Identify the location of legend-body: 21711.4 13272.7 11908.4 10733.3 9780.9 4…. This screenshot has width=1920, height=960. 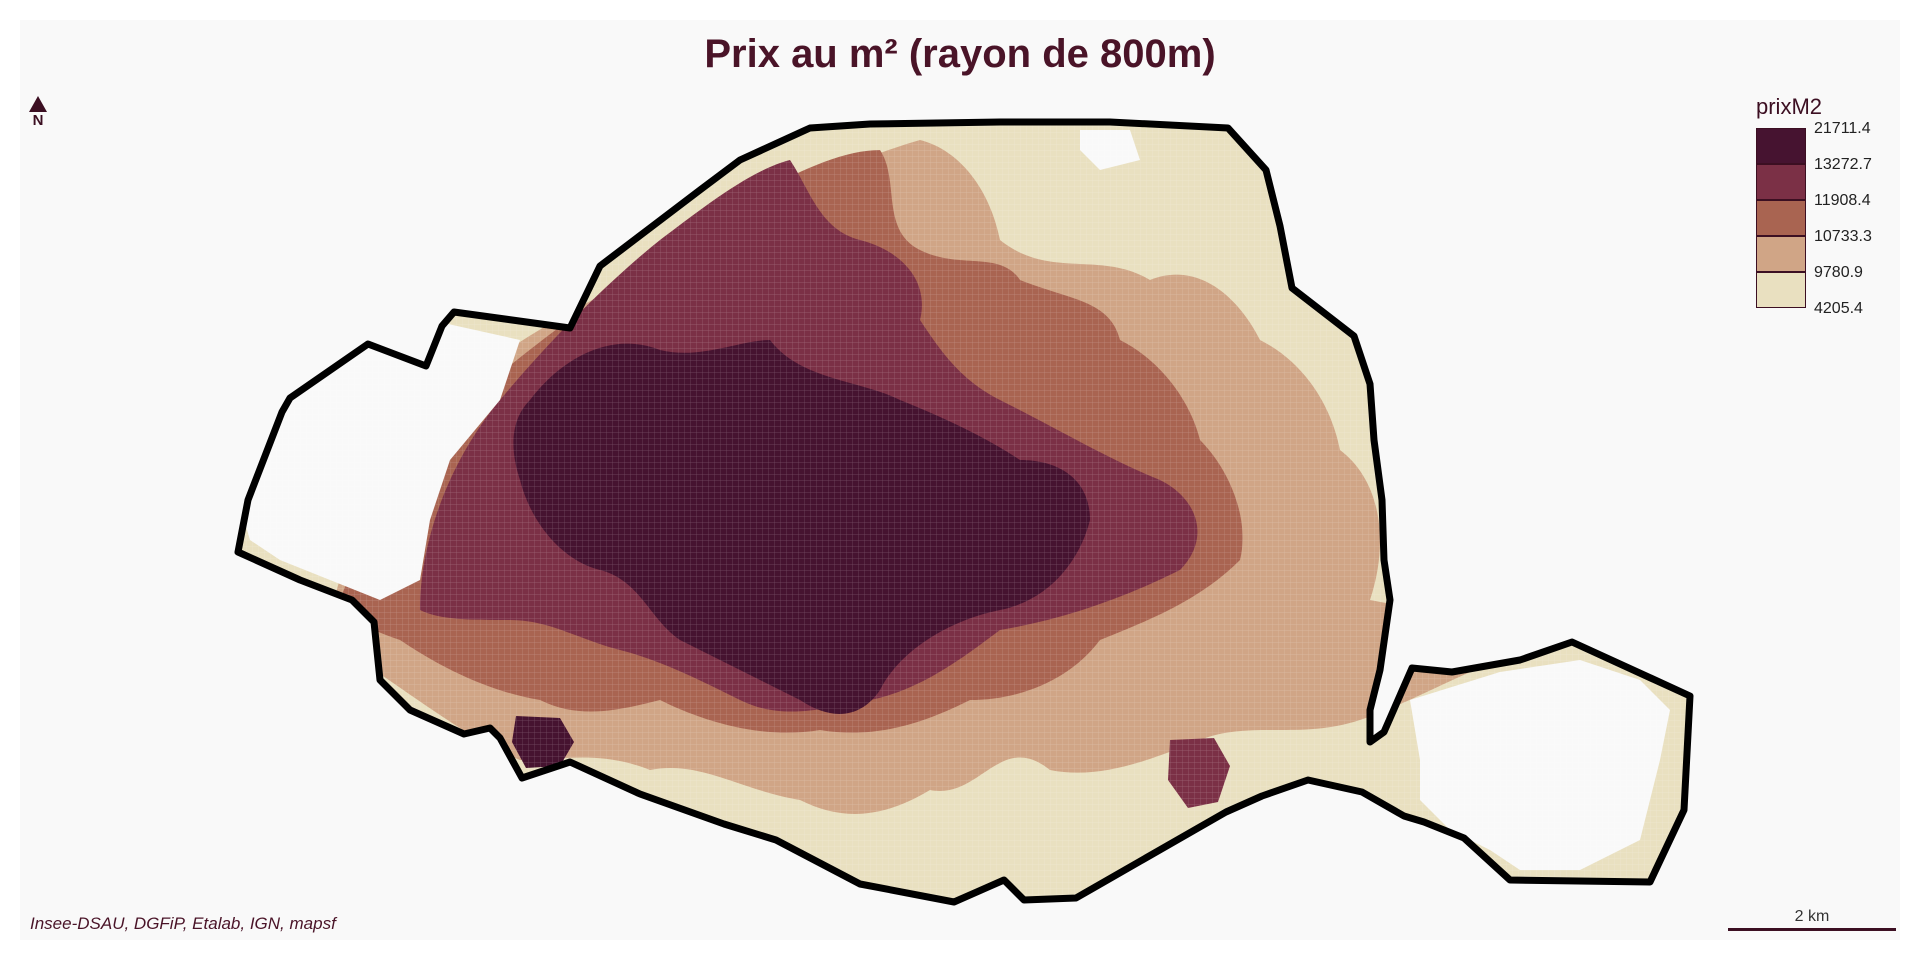
(1814, 224).